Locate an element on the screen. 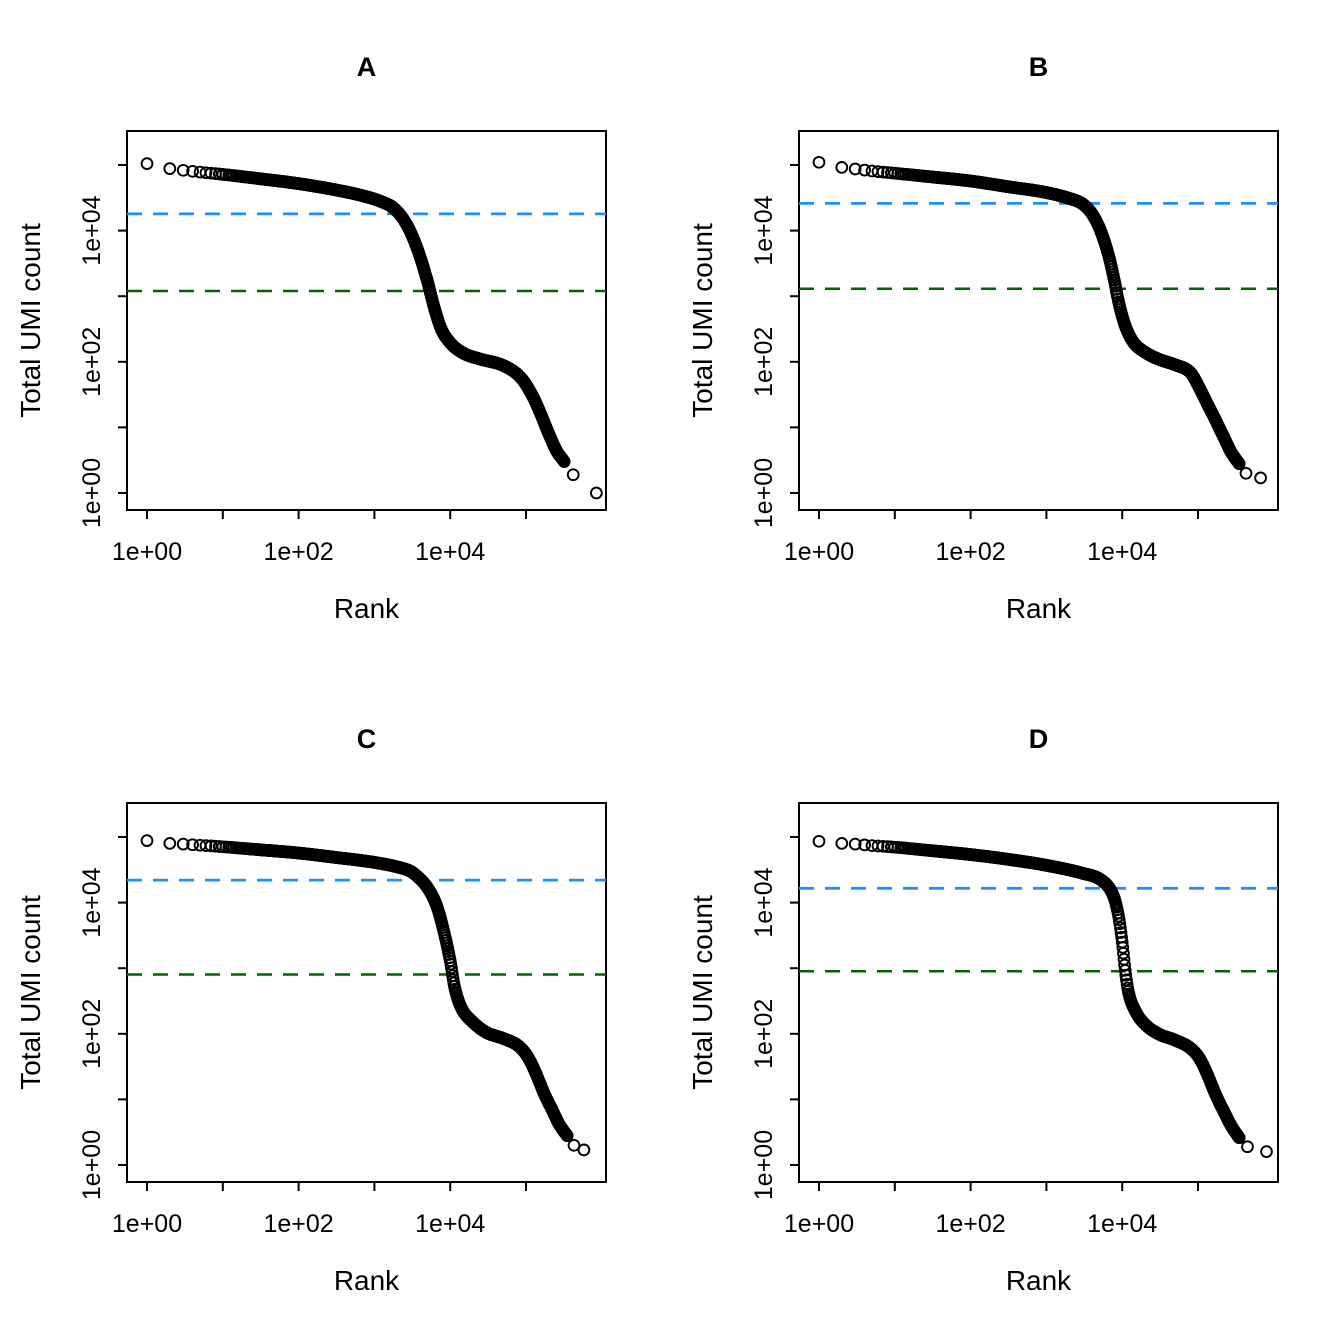  panel-title: A is located at coordinates (367, 67).